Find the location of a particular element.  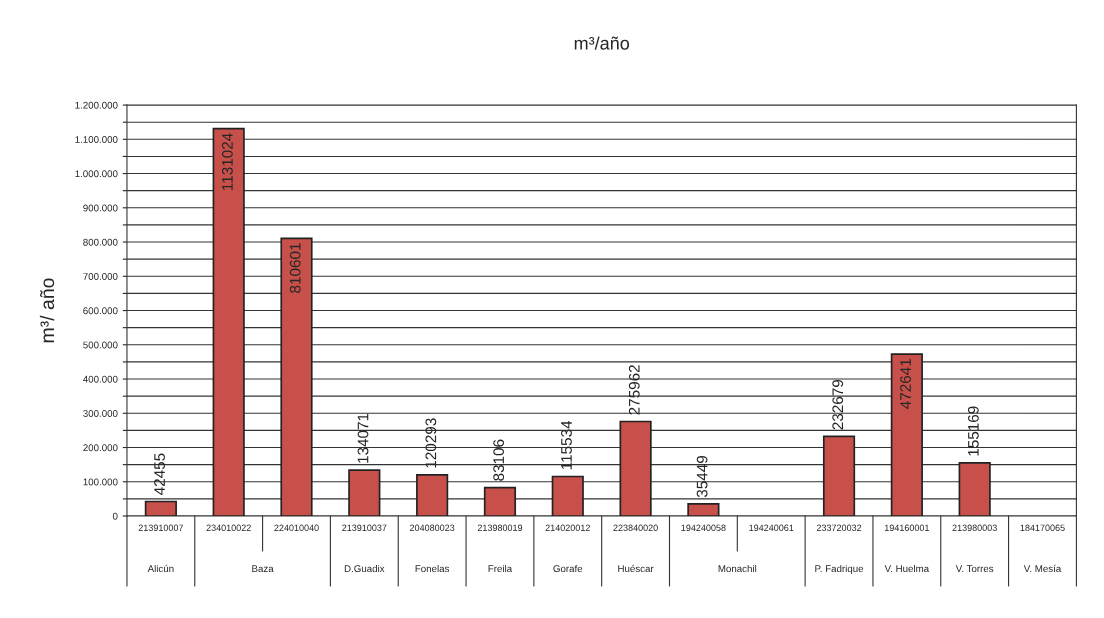

y-tick-label: 300.000 is located at coordinates (100, 413).